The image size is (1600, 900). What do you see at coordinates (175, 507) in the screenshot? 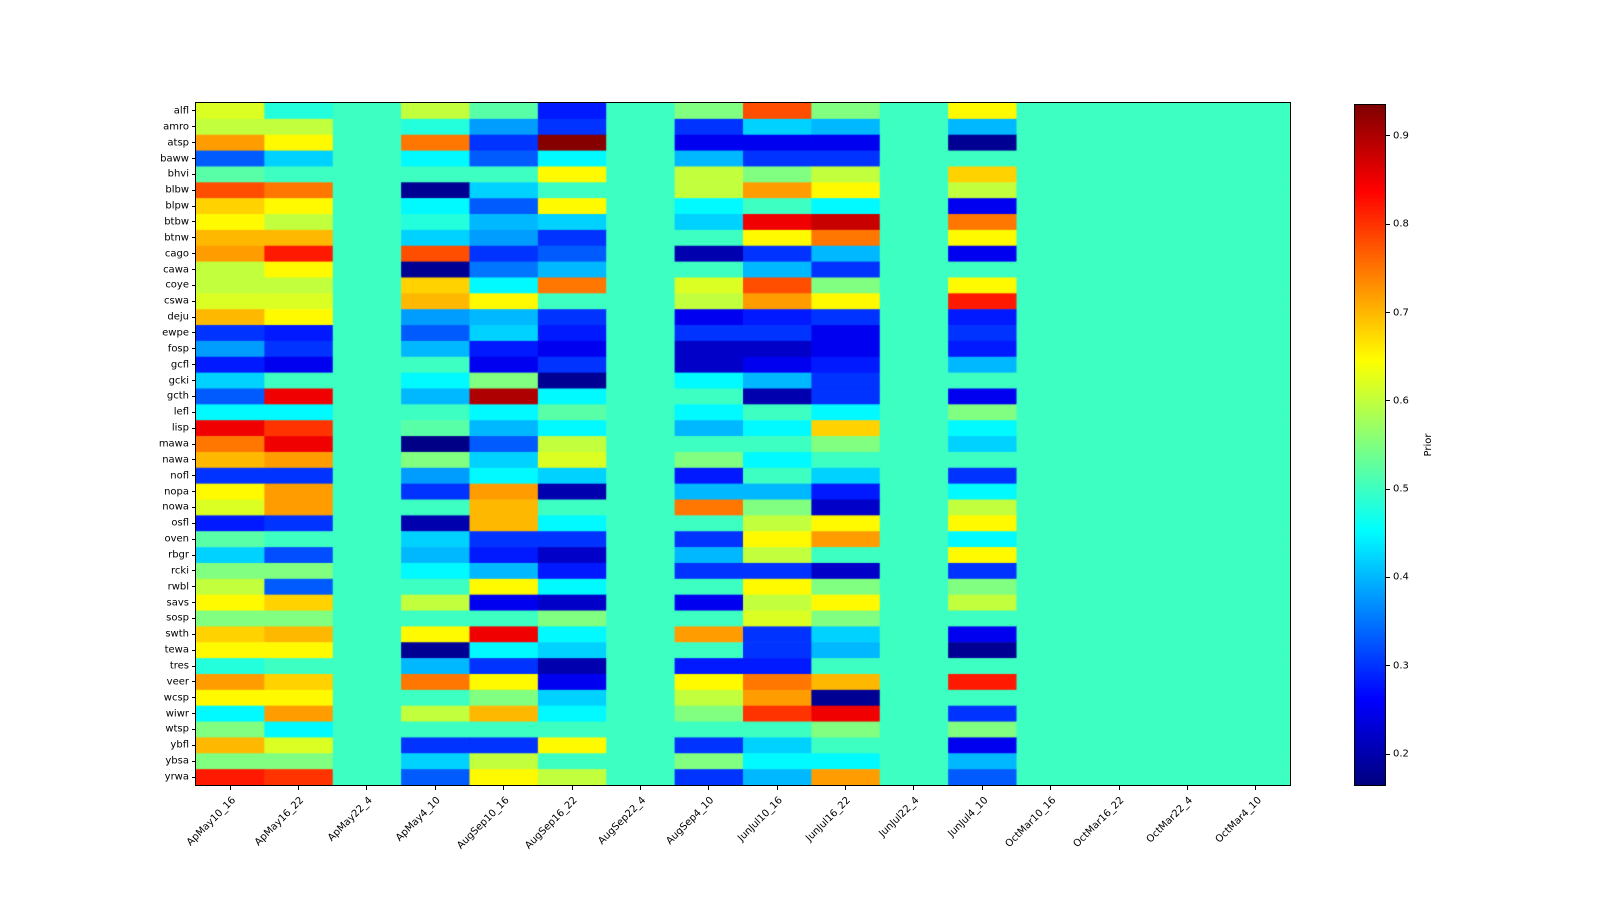
I see `y-tick-label: nowa` at bounding box center [175, 507].